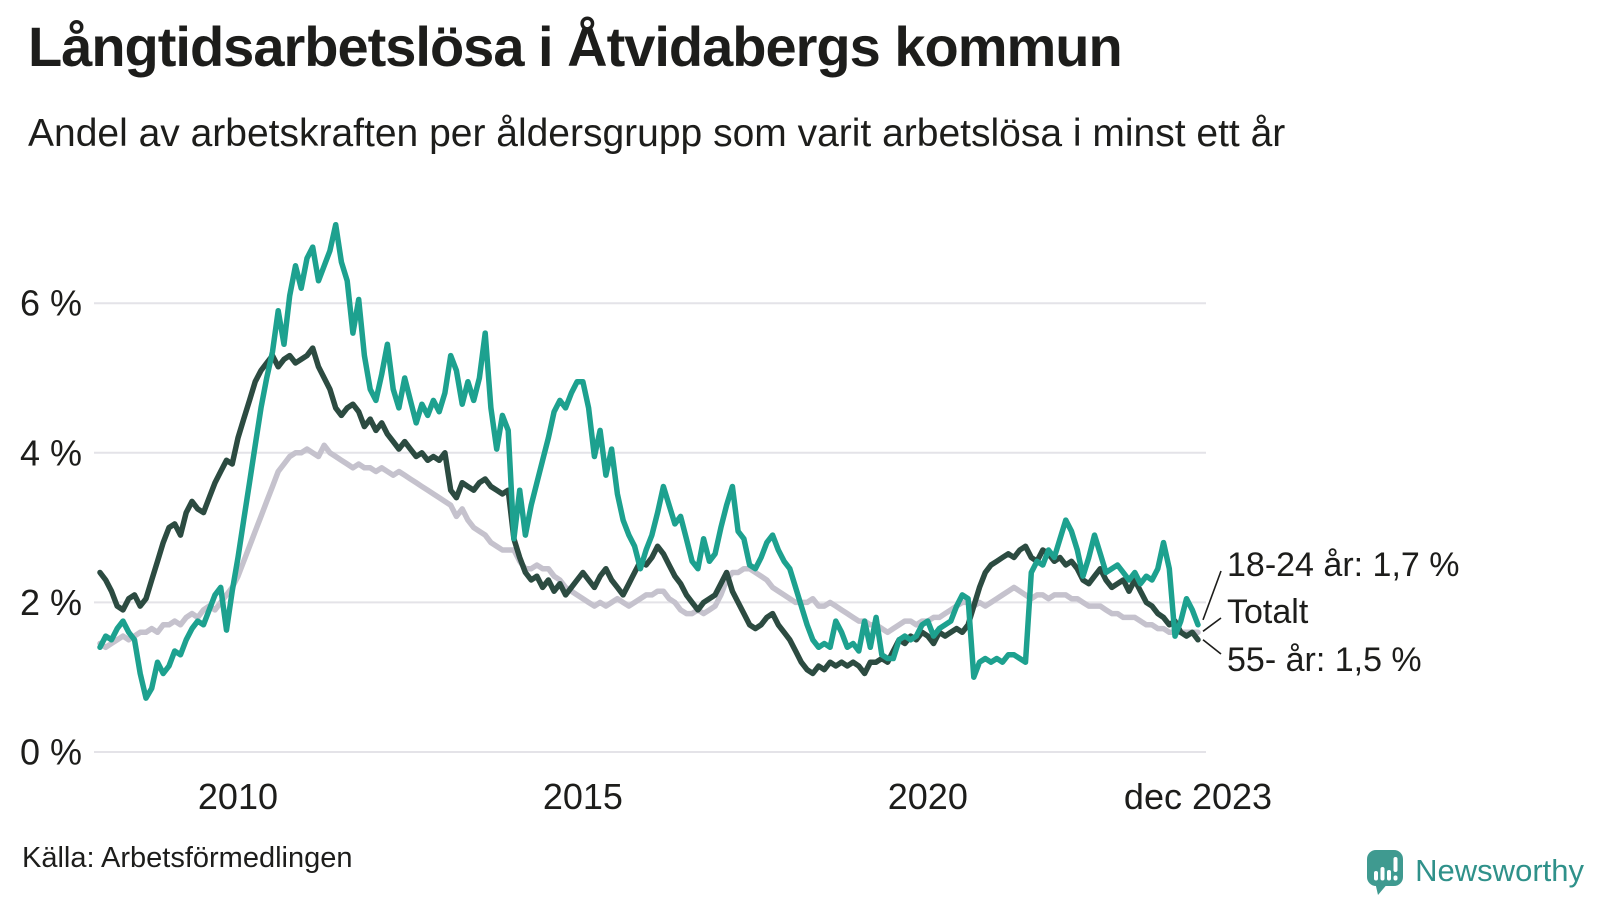 The height and width of the screenshot is (900, 1600). What do you see at coordinates (1499, 870) in the screenshot?
I see `newsworthy-wordmark: Newsworthy` at bounding box center [1499, 870].